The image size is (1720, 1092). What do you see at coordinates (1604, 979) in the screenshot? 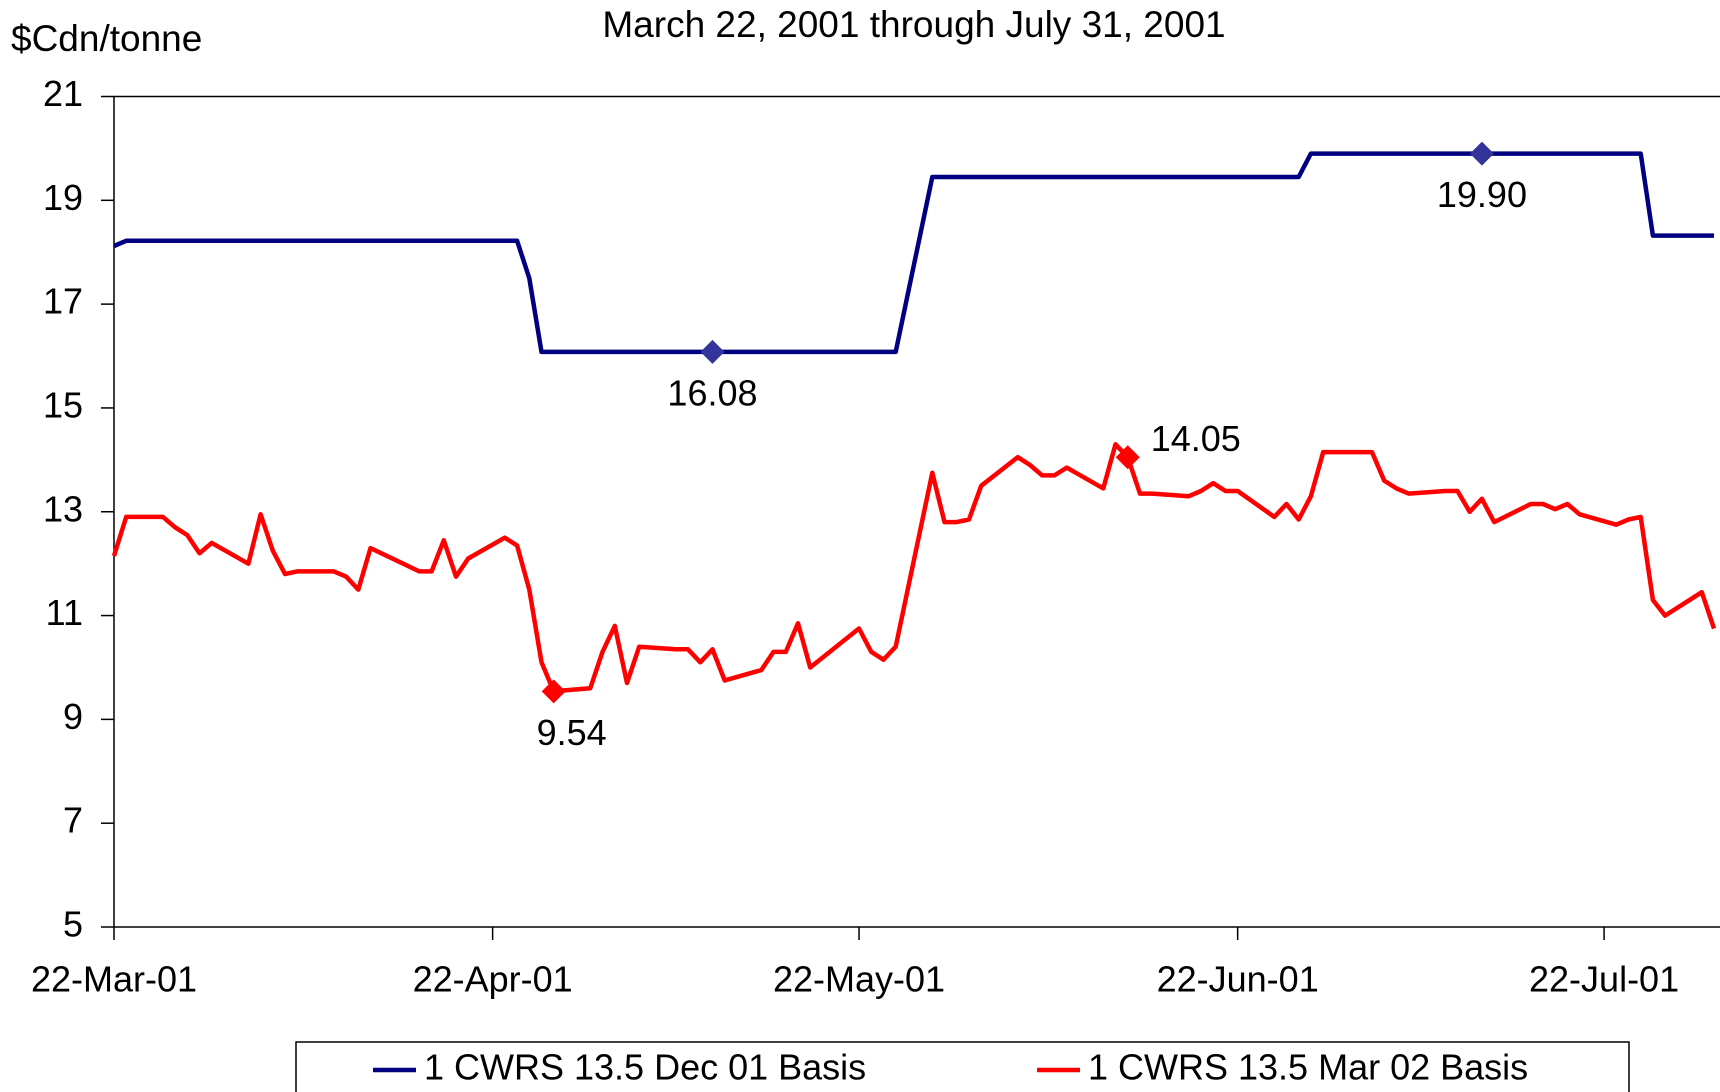
I see `x-tick-label: 22-Jul-01` at bounding box center [1604, 979].